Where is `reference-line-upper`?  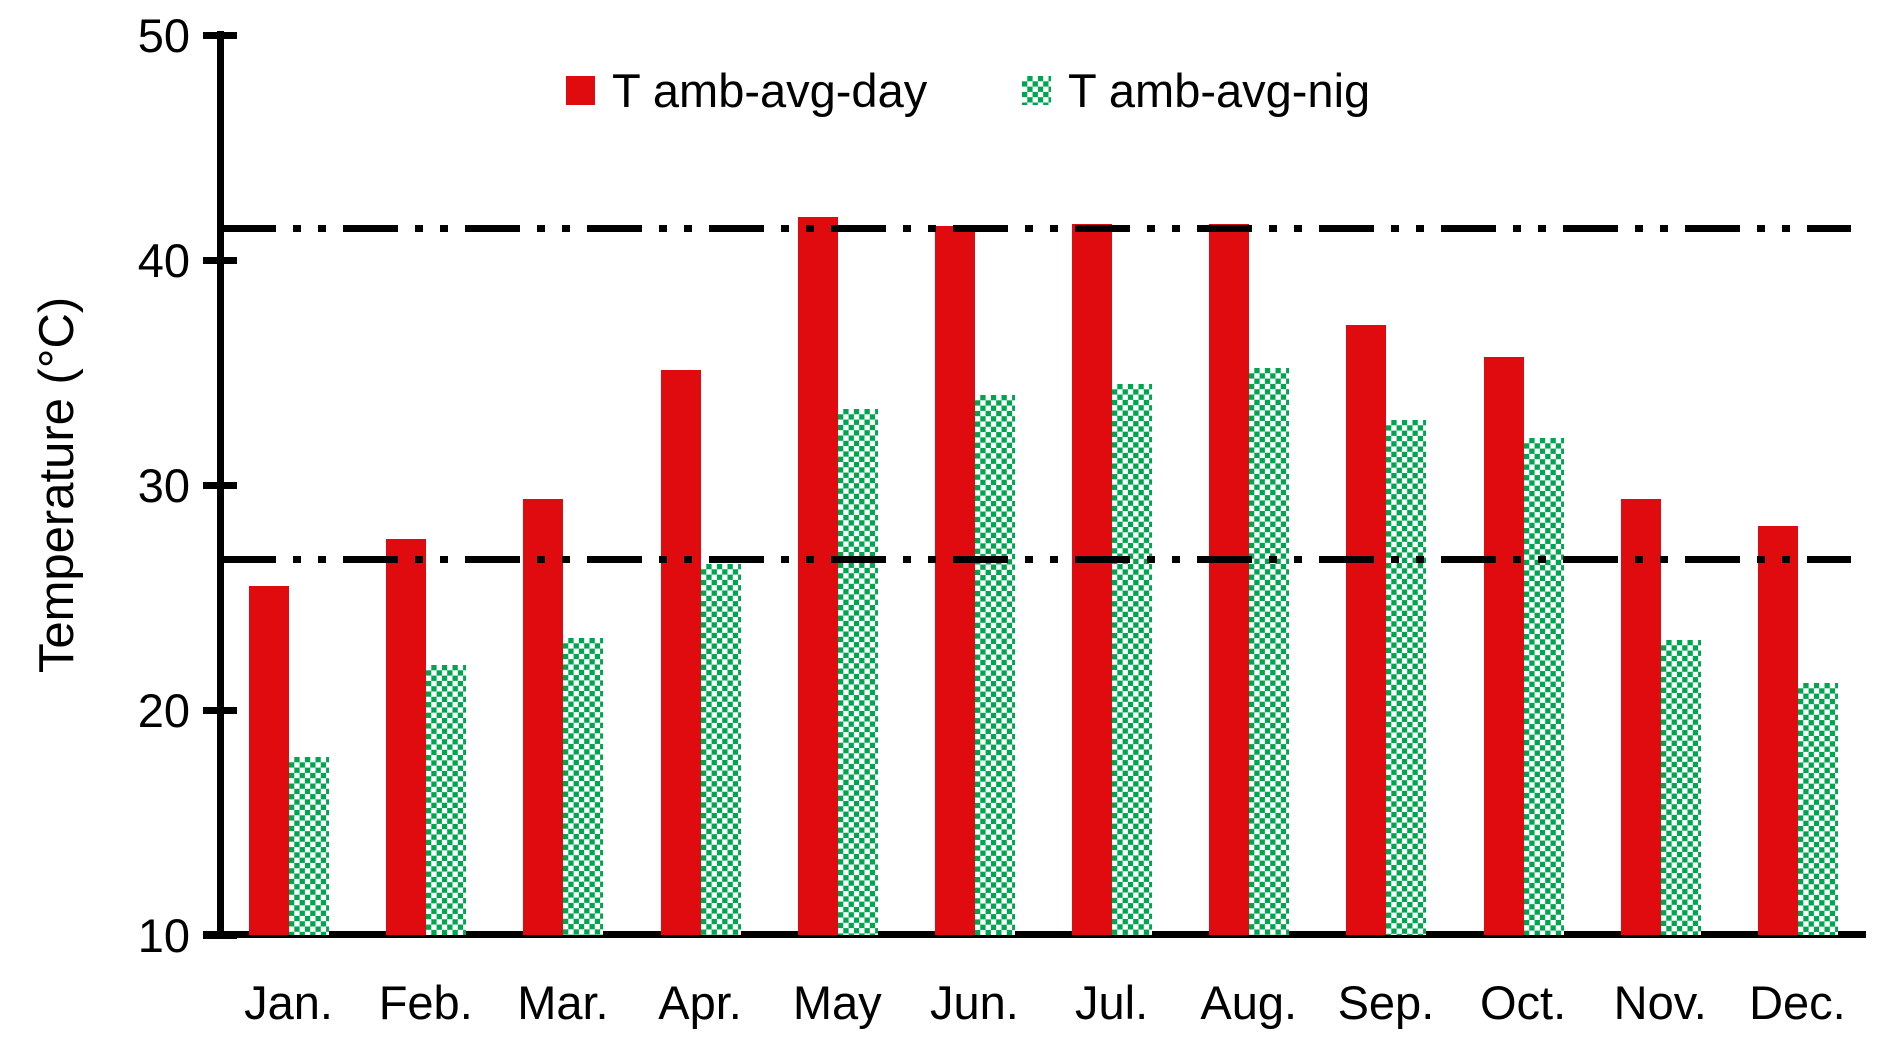
reference-line-upper is located at coordinates (1036, 228).